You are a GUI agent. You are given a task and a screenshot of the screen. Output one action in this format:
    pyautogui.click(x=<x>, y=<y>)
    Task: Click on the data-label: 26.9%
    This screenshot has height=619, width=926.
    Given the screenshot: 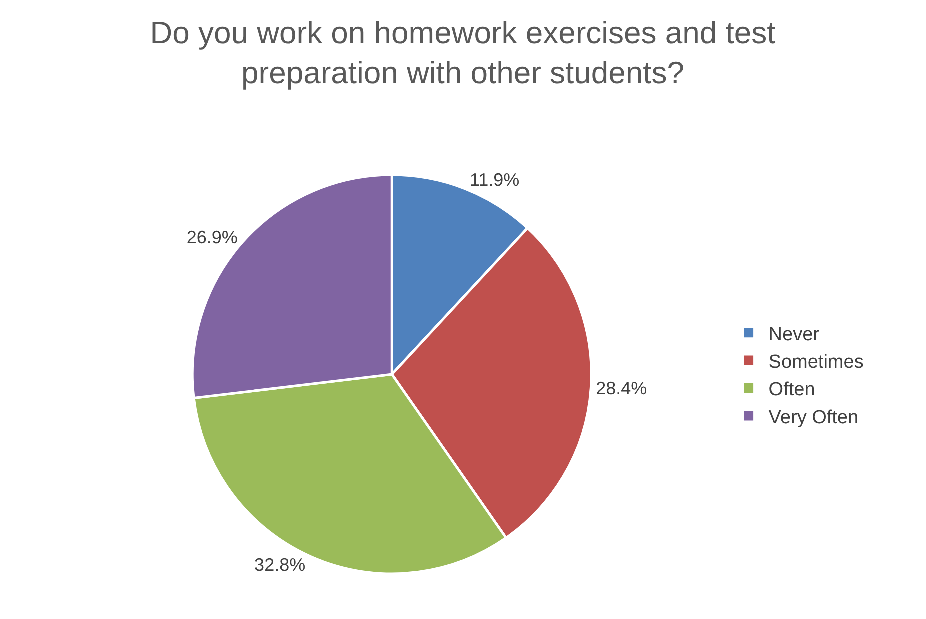 What is the action you would take?
    pyautogui.click(x=212, y=238)
    